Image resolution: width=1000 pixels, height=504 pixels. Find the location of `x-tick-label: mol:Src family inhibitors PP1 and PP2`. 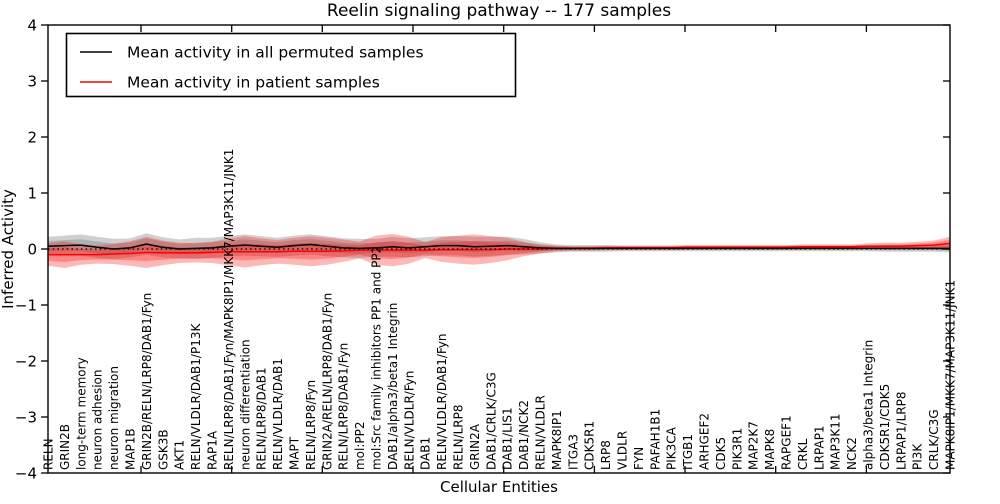

x-tick-label: mol:Src family inhibitors PP1 and PP2 is located at coordinates (377, 358).